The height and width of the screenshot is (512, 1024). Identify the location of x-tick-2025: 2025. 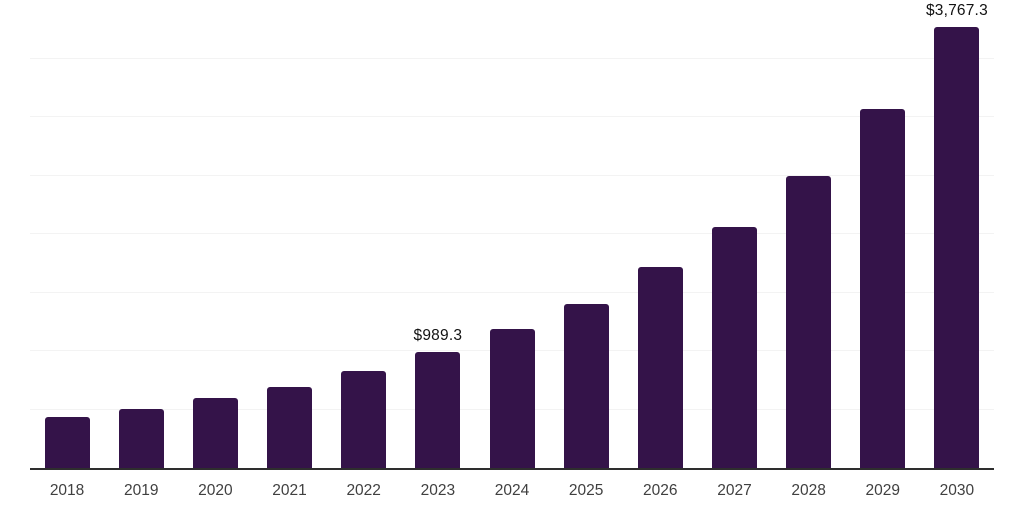
(586, 490).